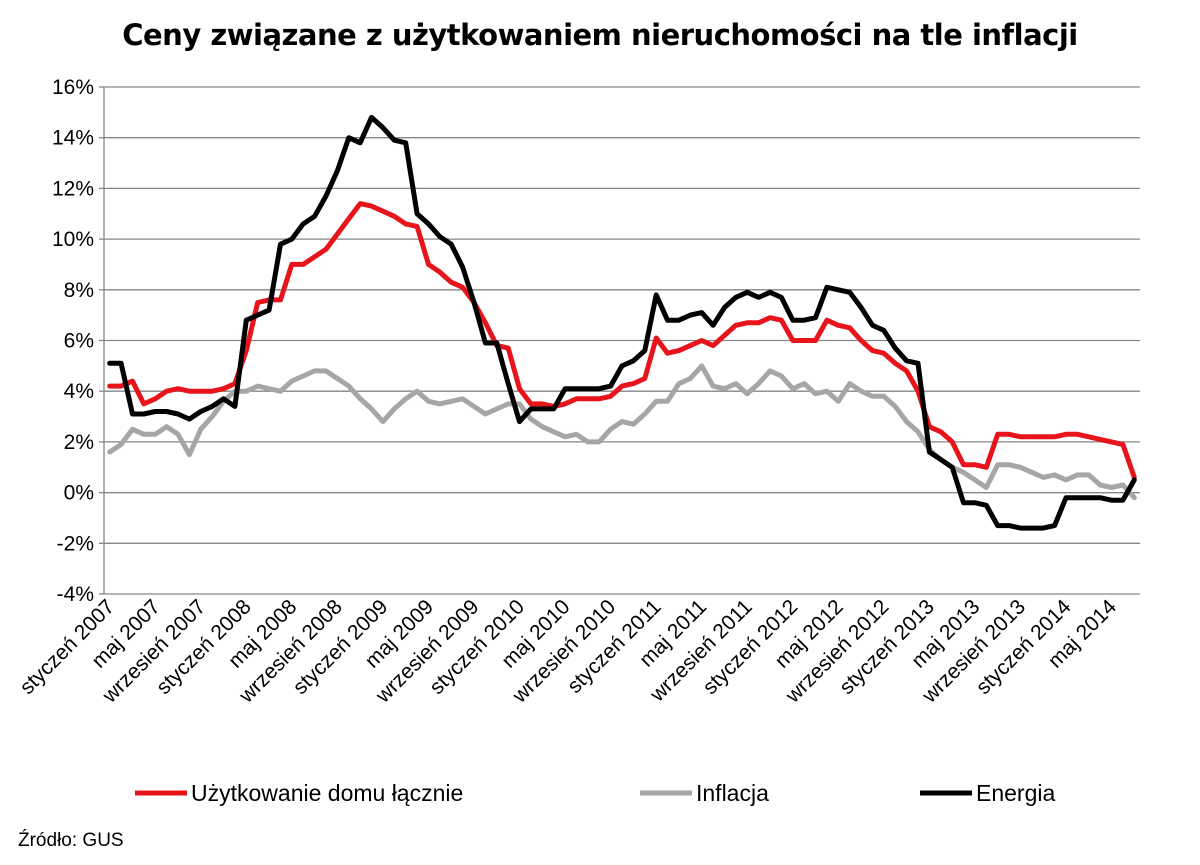 The height and width of the screenshot is (865, 1200). I want to click on y-tick-label: 0%, so click(79, 493).